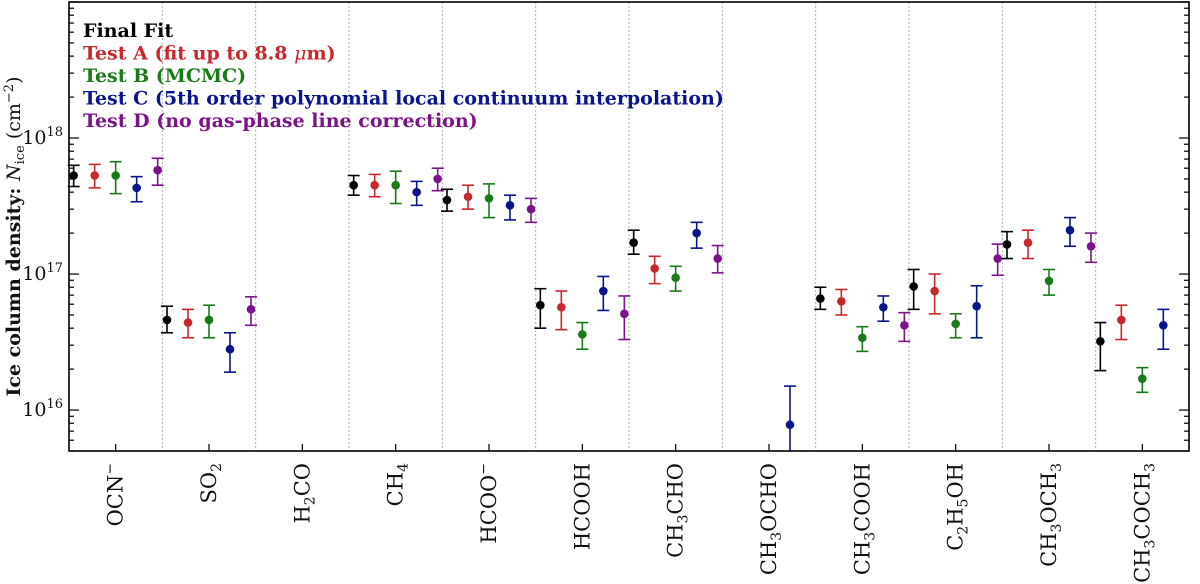 Image resolution: width=1200 pixels, height=584 pixels. I want to click on legend-entry: Test A (fit up to 8.8 μm), so click(209, 54).